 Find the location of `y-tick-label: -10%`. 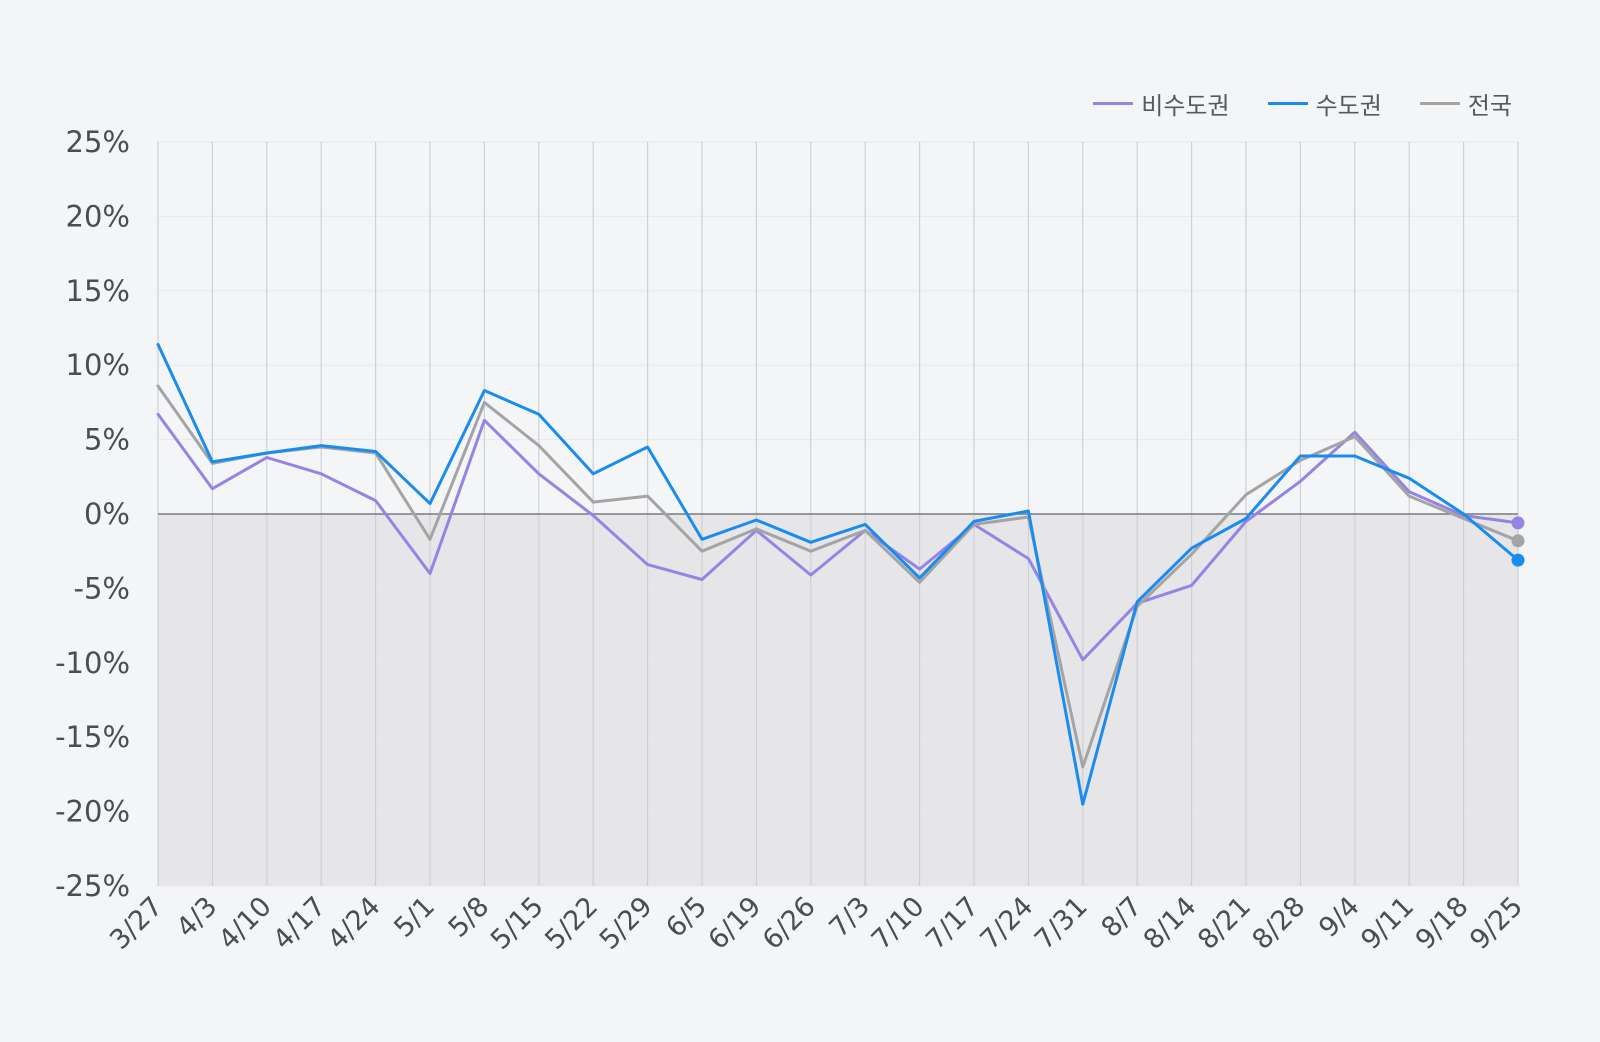

y-tick-label: -10% is located at coordinates (92, 663).